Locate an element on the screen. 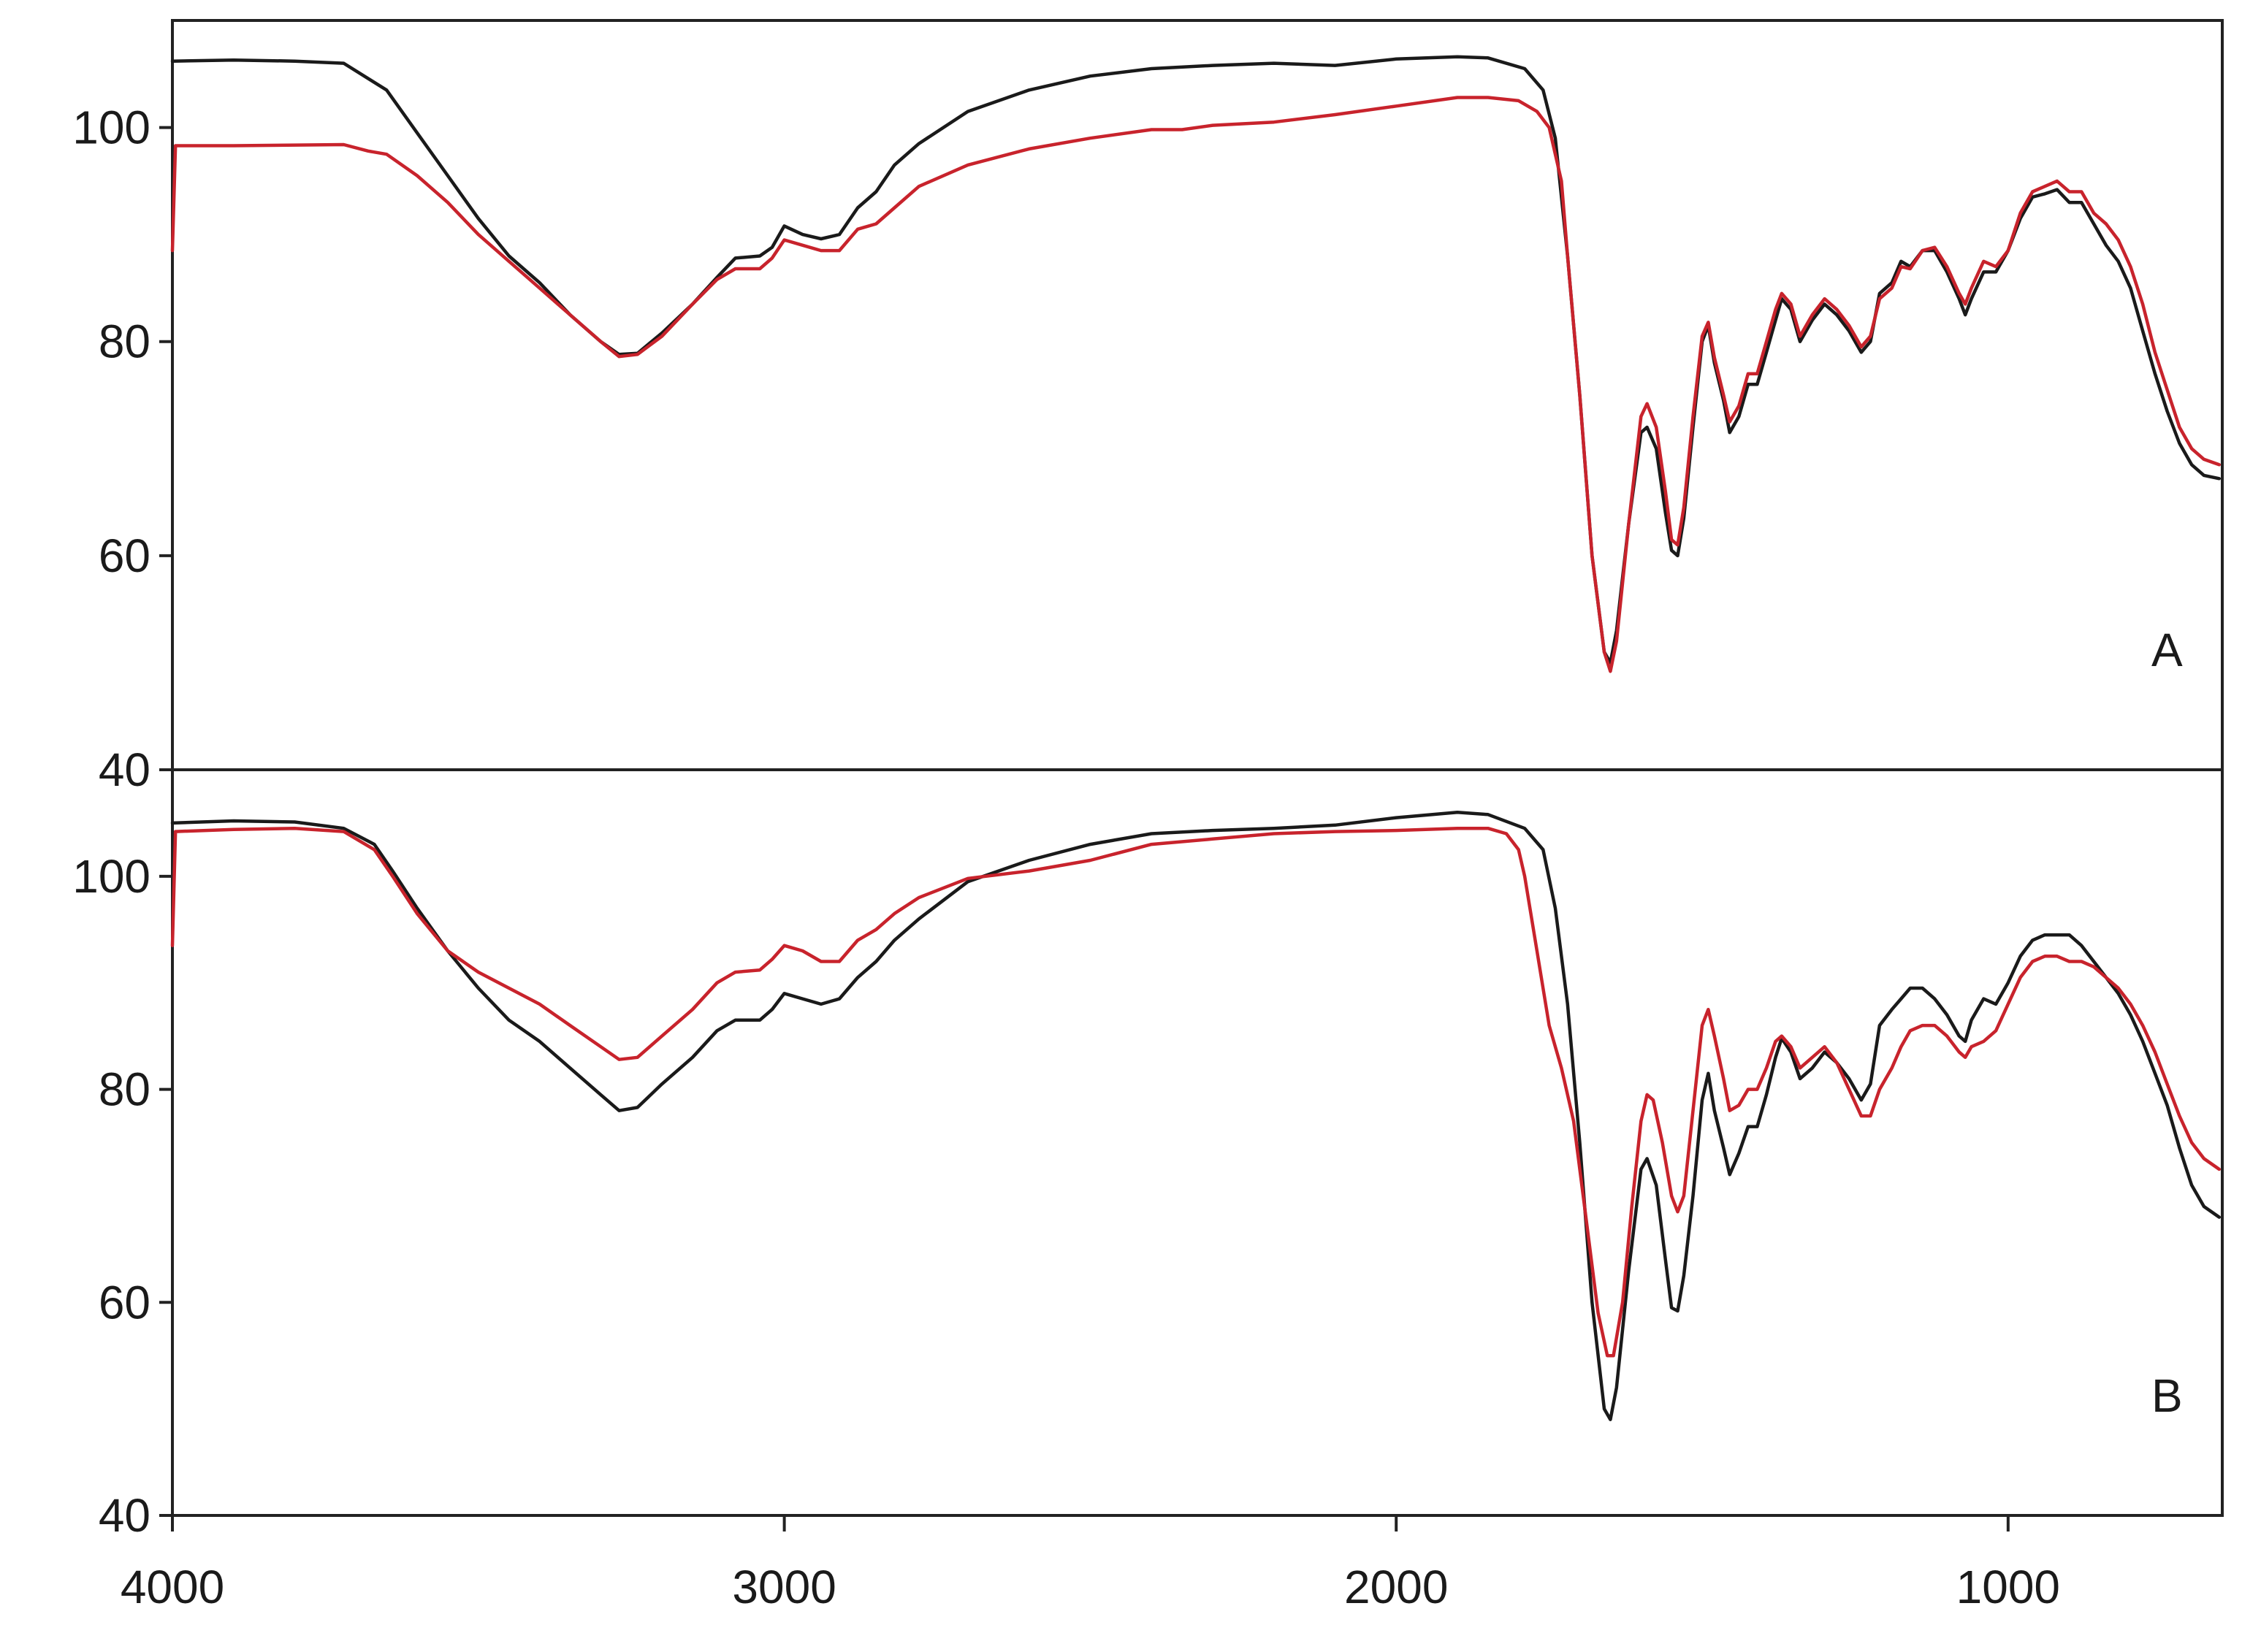 The width and height of the screenshot is (2242, 1652). x-axis: 4000 3000 2000 1000 is located at coordinates (1090, 1564).